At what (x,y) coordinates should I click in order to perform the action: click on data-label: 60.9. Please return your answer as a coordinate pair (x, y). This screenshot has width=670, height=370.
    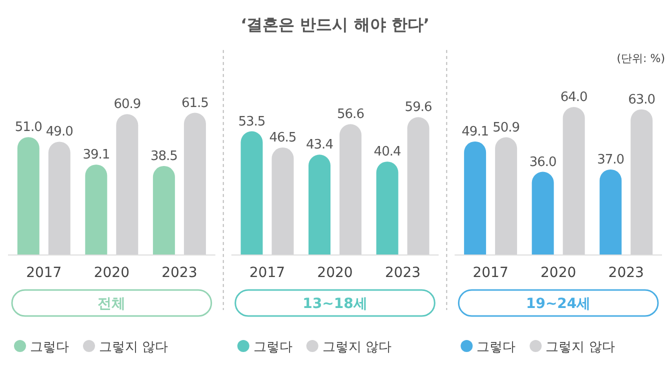
    Looking at the image, I should click on (127, 104).